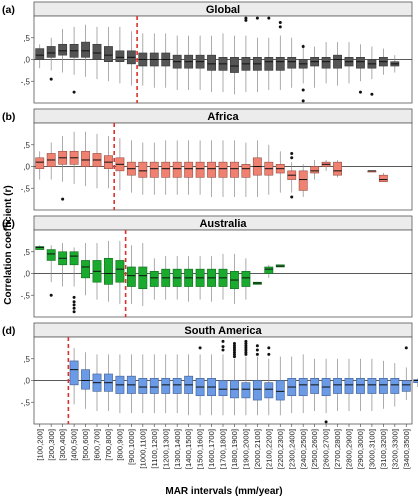 The image size is (418, 500). What do you see at coordinates (39, 445) in the screenshot?
I see `x-tick-label: [100,200]` at bounding box center [39, 445].